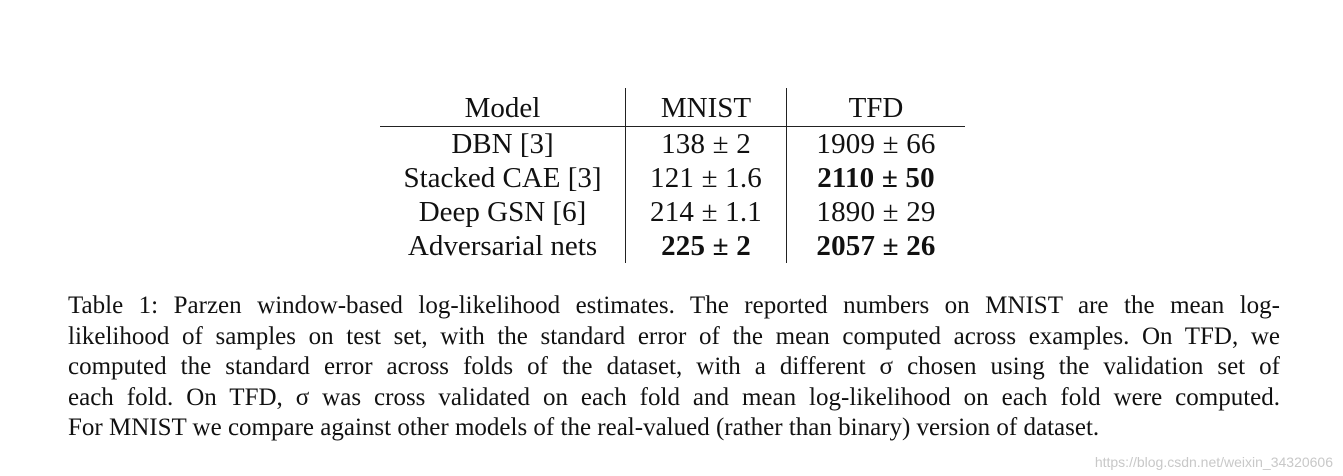  Describe the element at coordinates (875, 107) in the screenshot. I see `header-tfd: TFD` at that location.